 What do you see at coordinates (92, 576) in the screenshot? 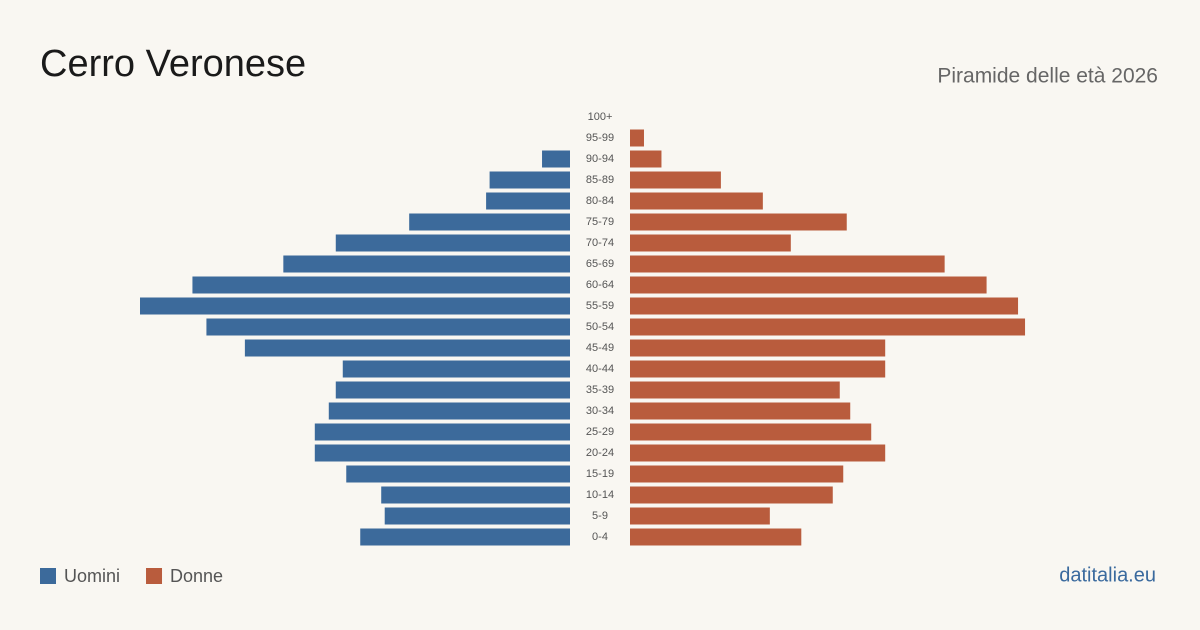
I see `legend-label: Uomini` at bounding box center [92, 576].